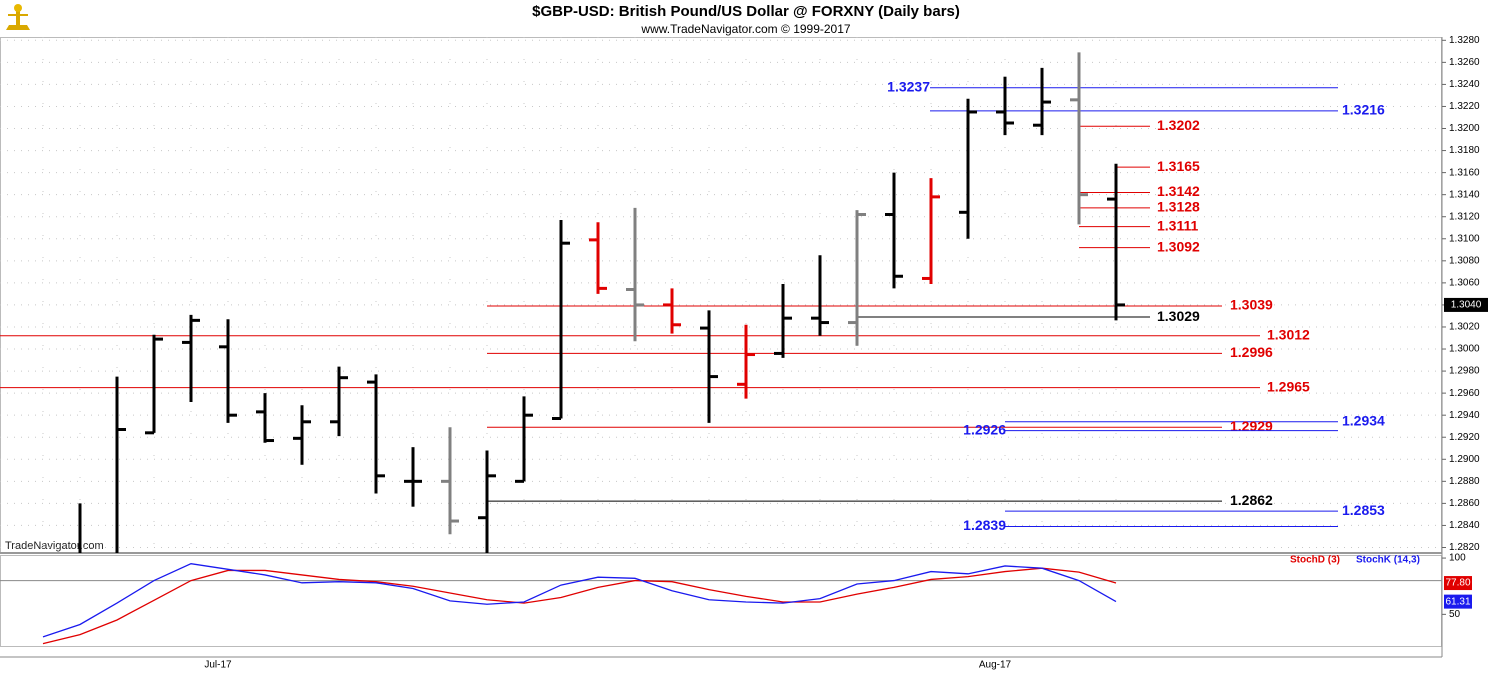 This screenshot has width=1492, height=677. I want to click on stoch-lines, so click(579, 604).